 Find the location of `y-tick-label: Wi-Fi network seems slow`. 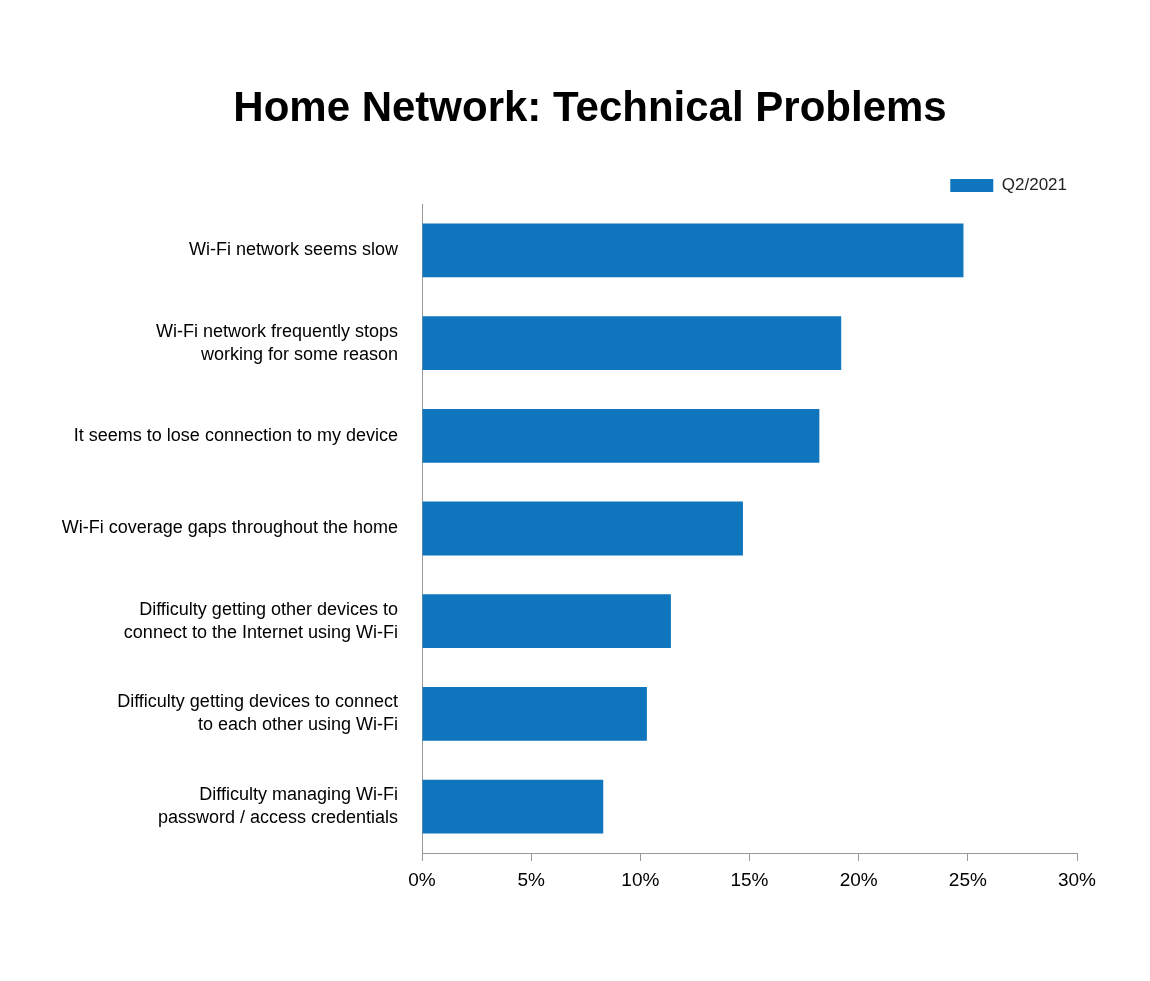

y-tick-label: Wi-Fi network seems slow is located at coordinates (293, 249).